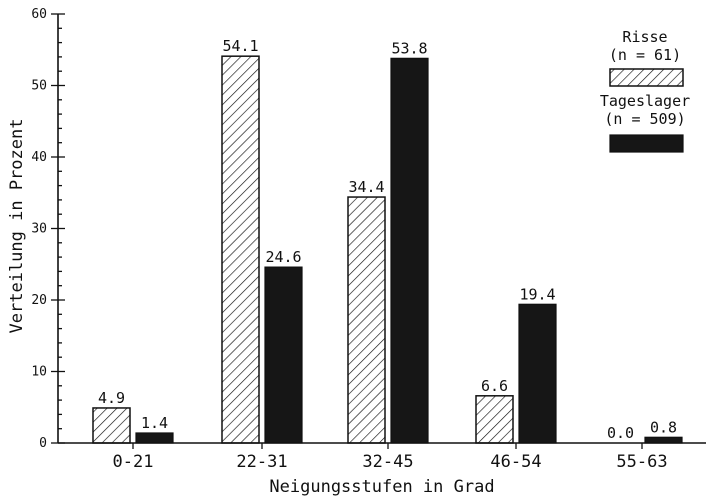  Describe the element at coordinates (133, 462) in the screenshot. I see `x-tick-label-0-21: 0-21` at that location.